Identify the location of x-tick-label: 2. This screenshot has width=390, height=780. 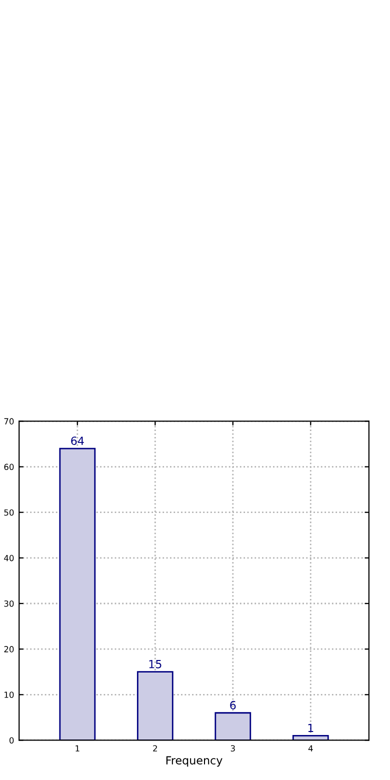
(155, 748).